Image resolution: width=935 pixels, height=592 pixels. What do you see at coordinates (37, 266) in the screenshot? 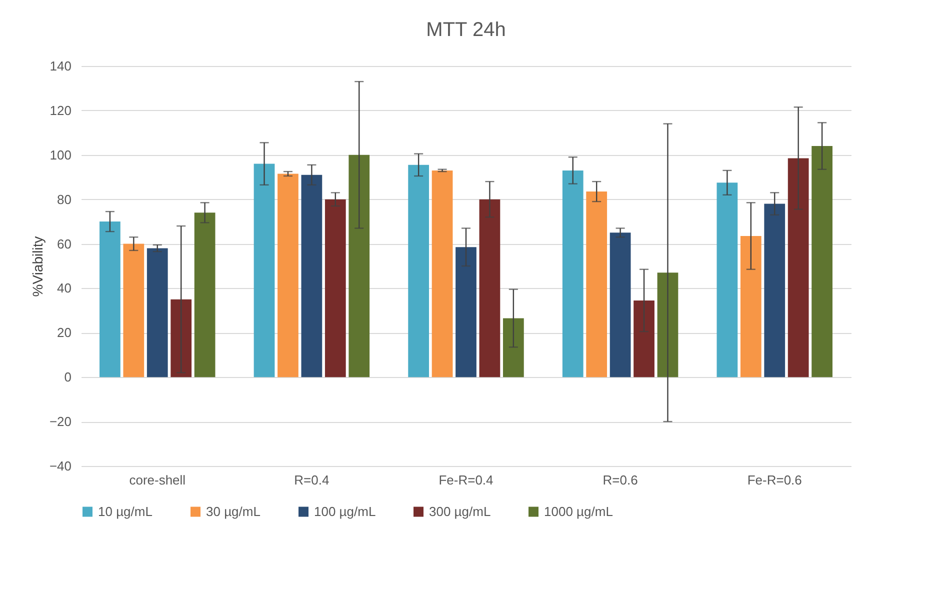
I see `y-axis-title: %Viability` at bounding box center [37, 266].